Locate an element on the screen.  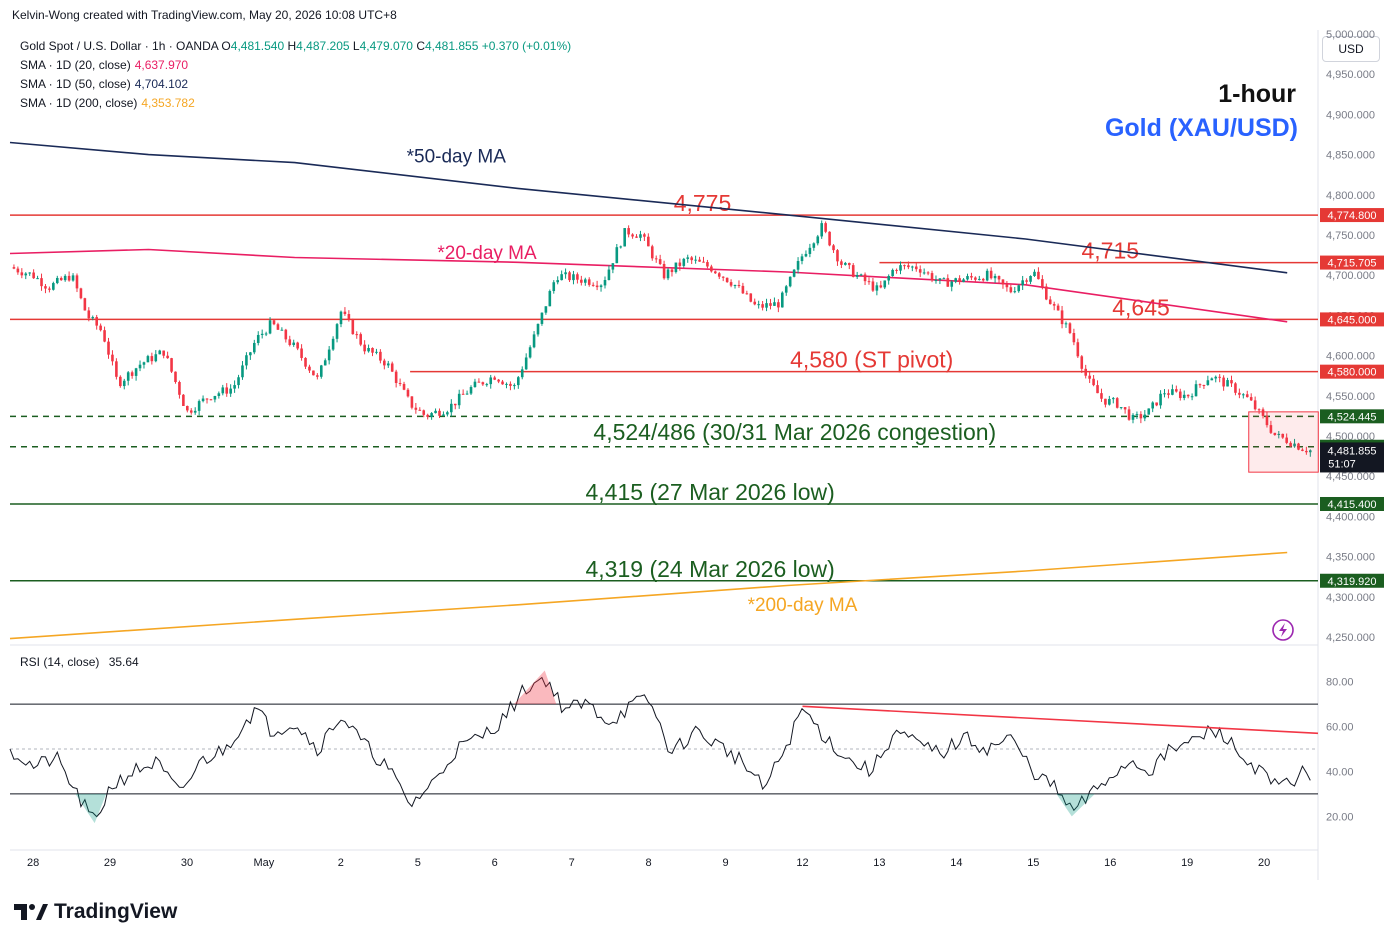
ohlc-close: C4,481.855 is located at coordinates (447, 46).